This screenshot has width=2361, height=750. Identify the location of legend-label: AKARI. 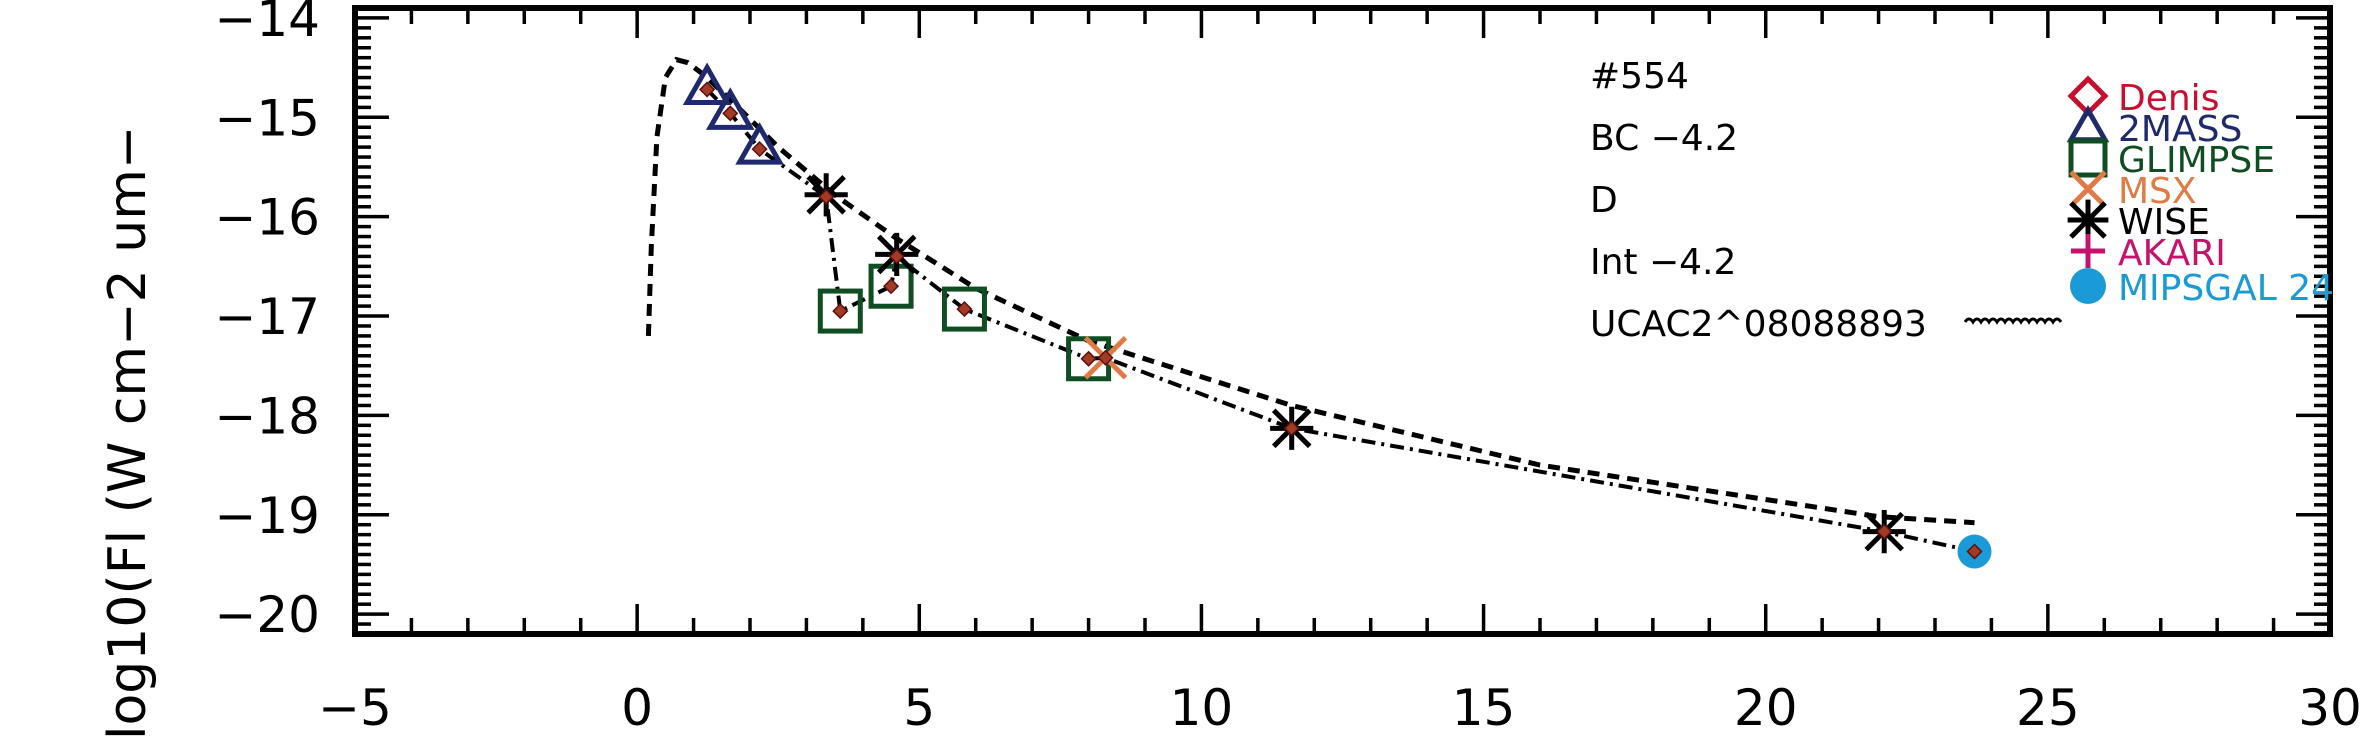
(2172, 253).